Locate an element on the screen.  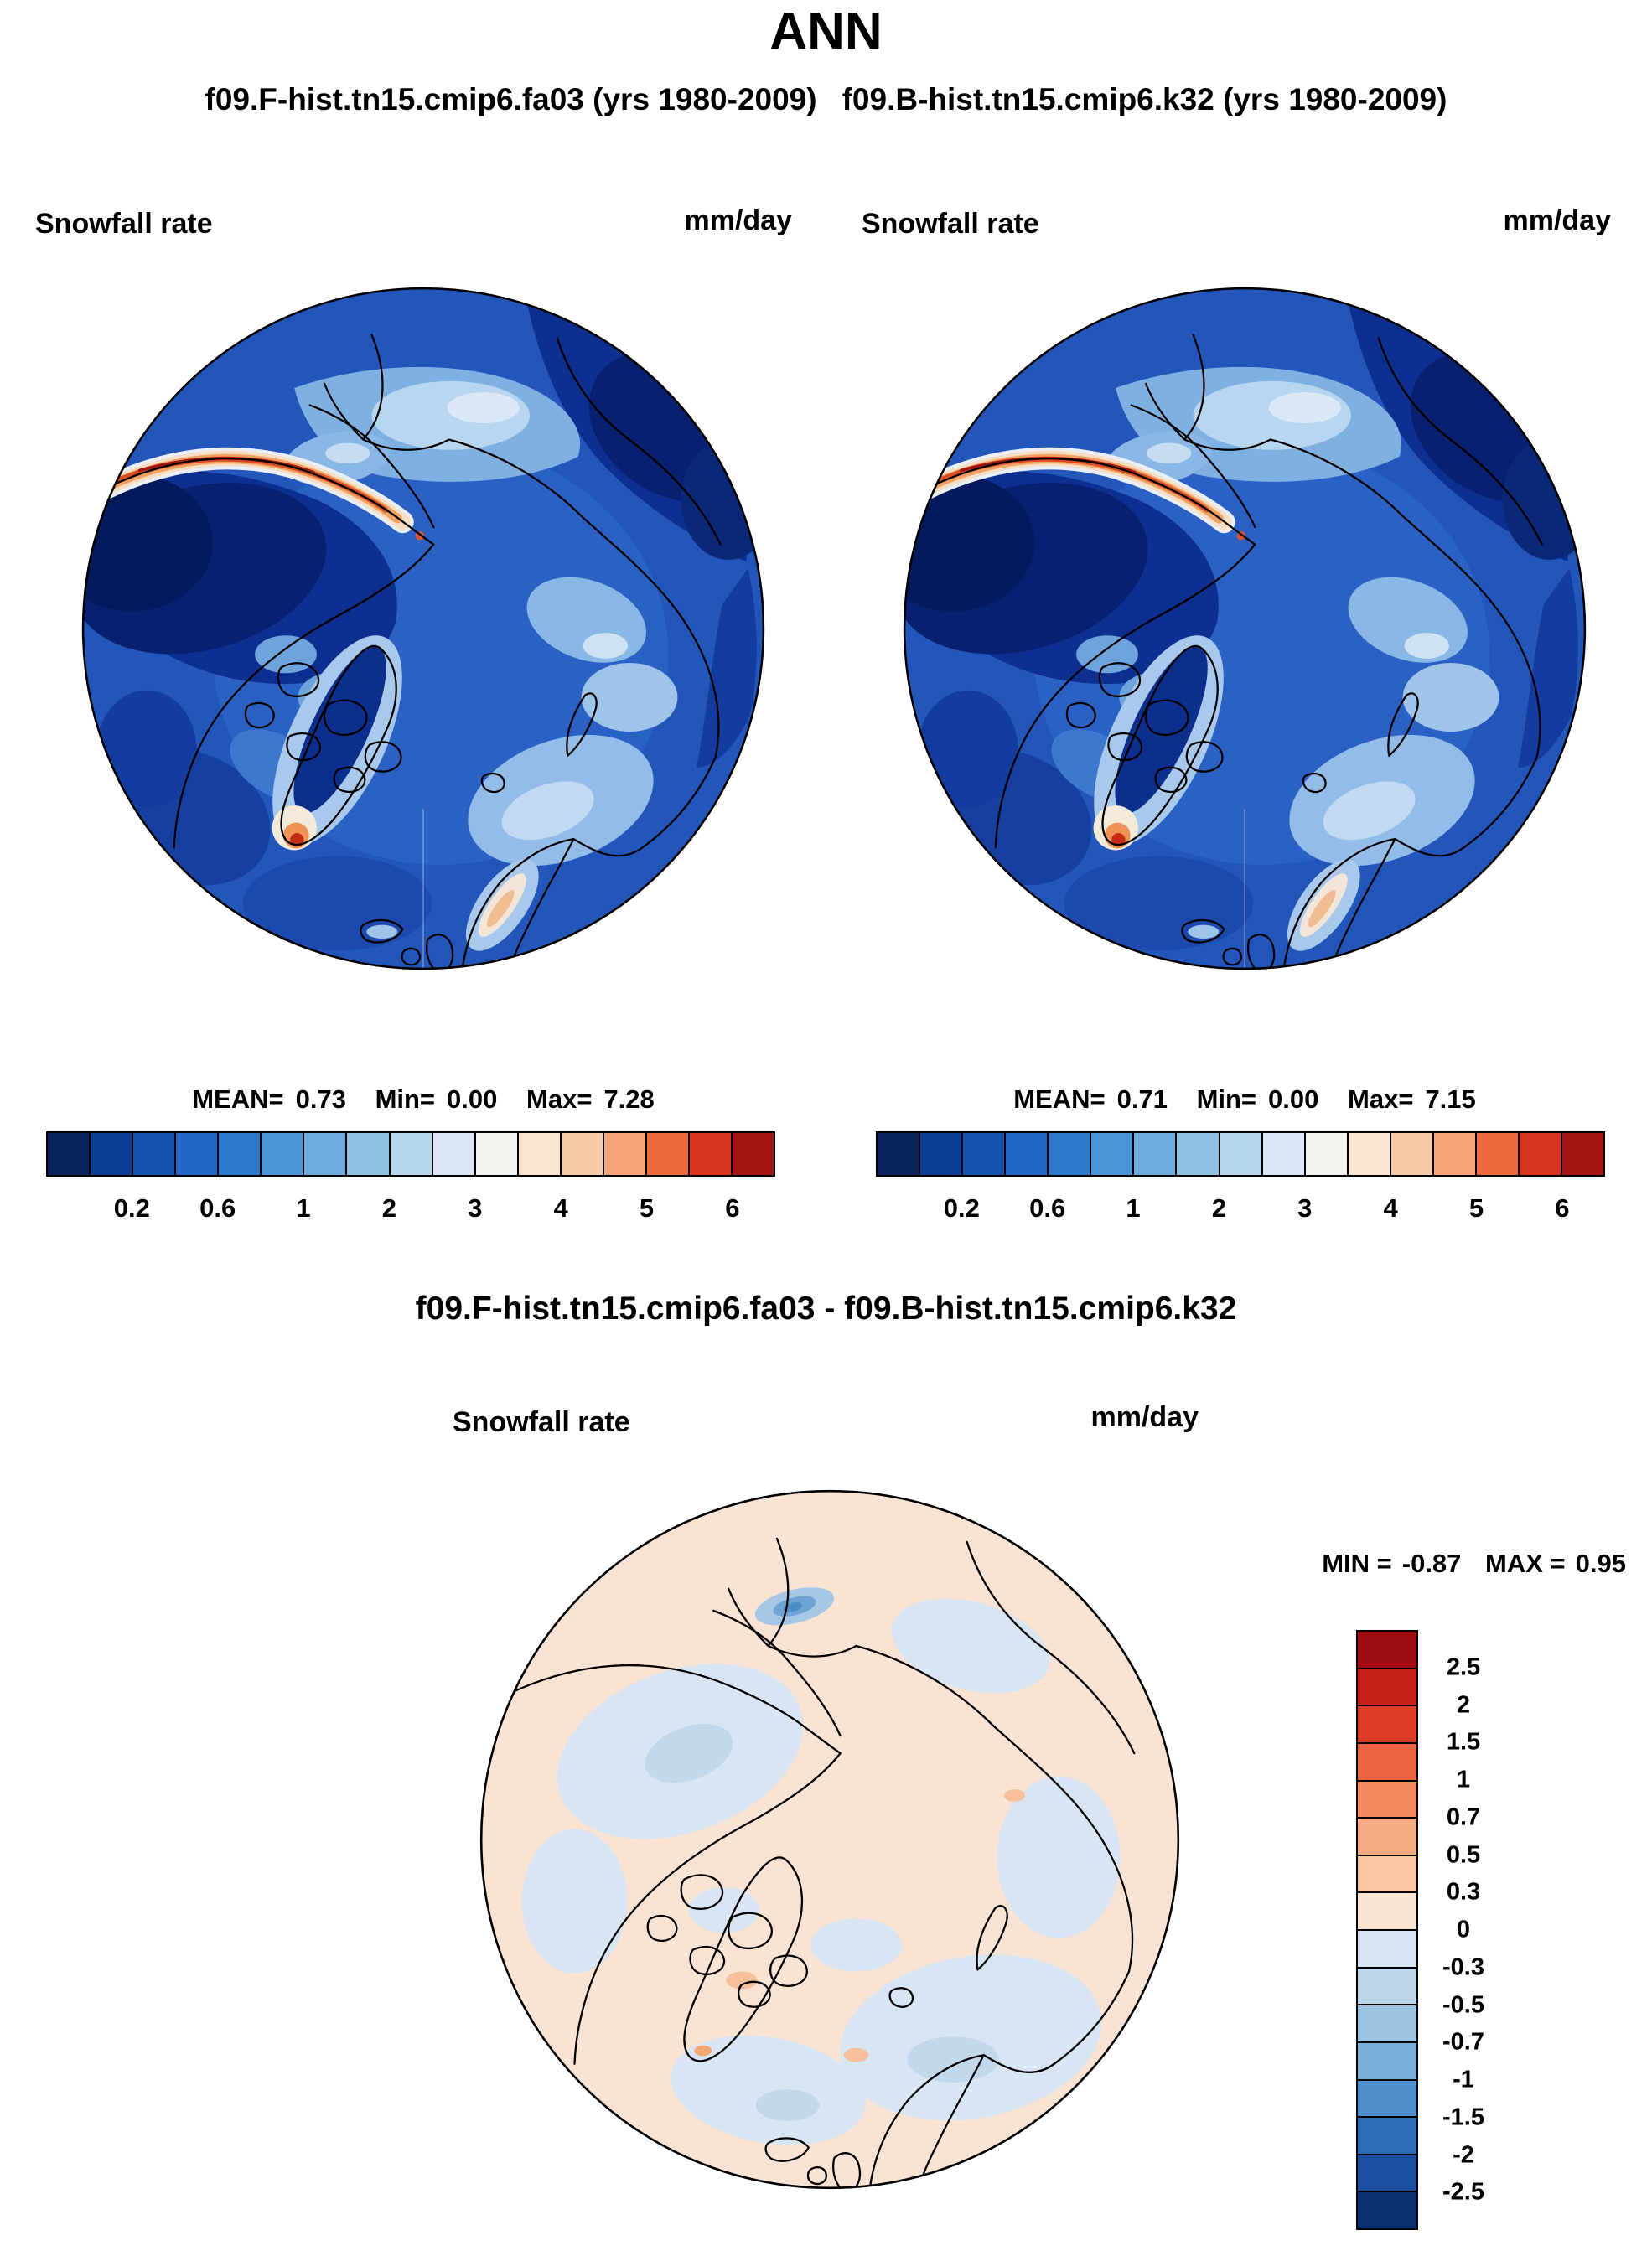
colorbar-tick-label: 1.5 is located at coordinates (1463, 1742).